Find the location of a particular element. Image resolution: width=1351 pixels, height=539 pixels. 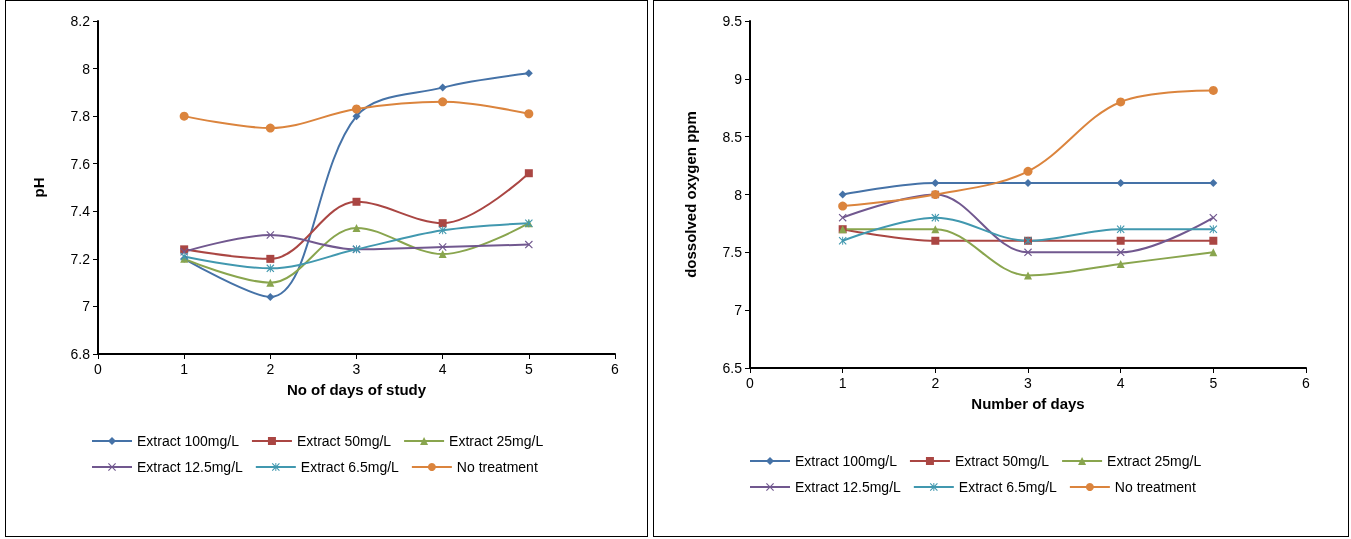

y-tick-label: 8.5 is located at coordinates (732, 136).